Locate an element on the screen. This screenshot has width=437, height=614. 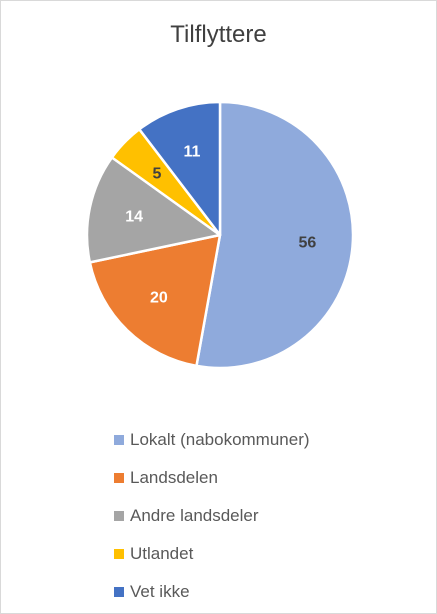
legend-label: Landsdelen is located at coordinates (174, 477).